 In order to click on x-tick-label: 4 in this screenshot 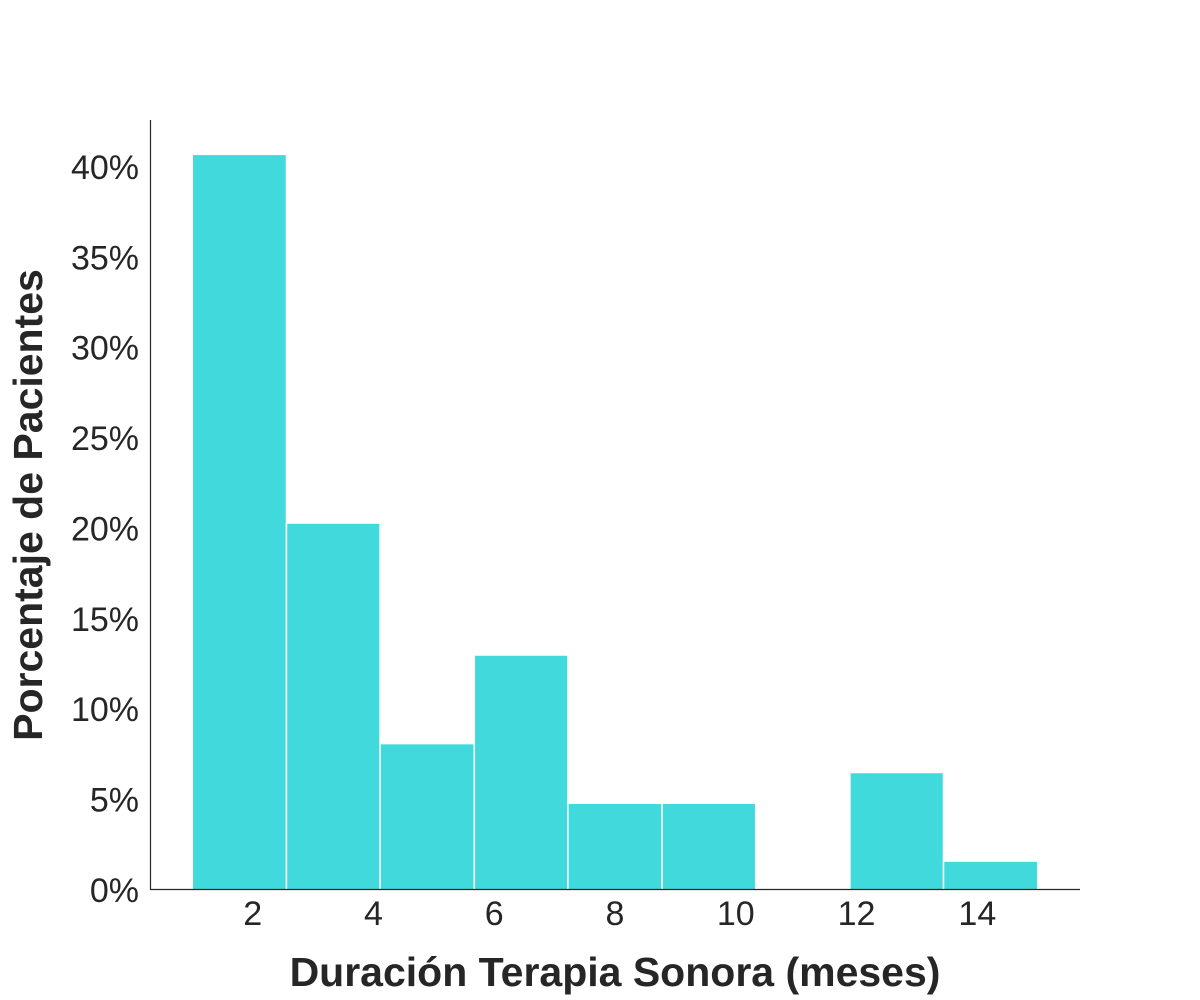, I will do `click(373, 914)`.